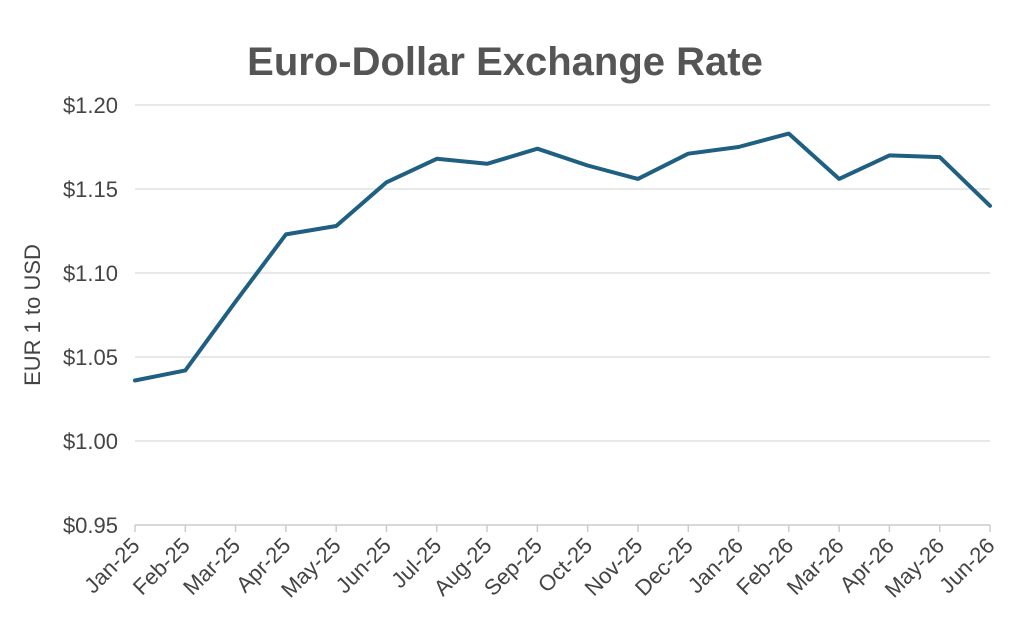 This screenshot has width=1024, height=639. What do you see at coordinates (513, 567) in the screenshot?
I see `x-tick-label: Sep-25` at bounding box center [513, 567].